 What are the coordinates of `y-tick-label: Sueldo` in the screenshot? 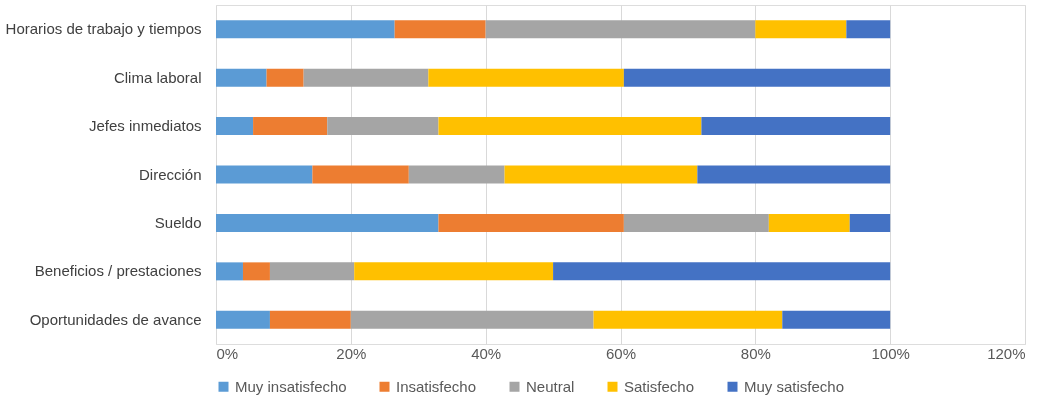 It's located at (178, 222).